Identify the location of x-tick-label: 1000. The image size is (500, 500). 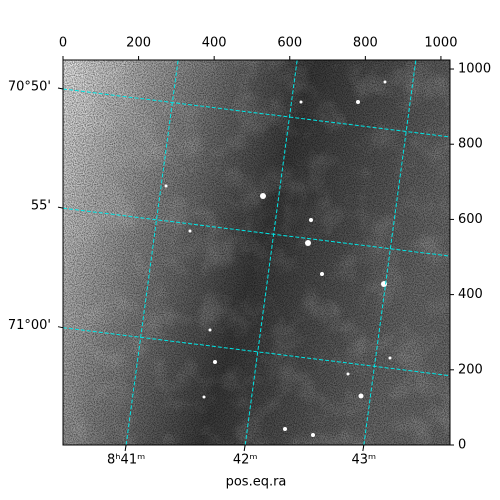
(440, 43).